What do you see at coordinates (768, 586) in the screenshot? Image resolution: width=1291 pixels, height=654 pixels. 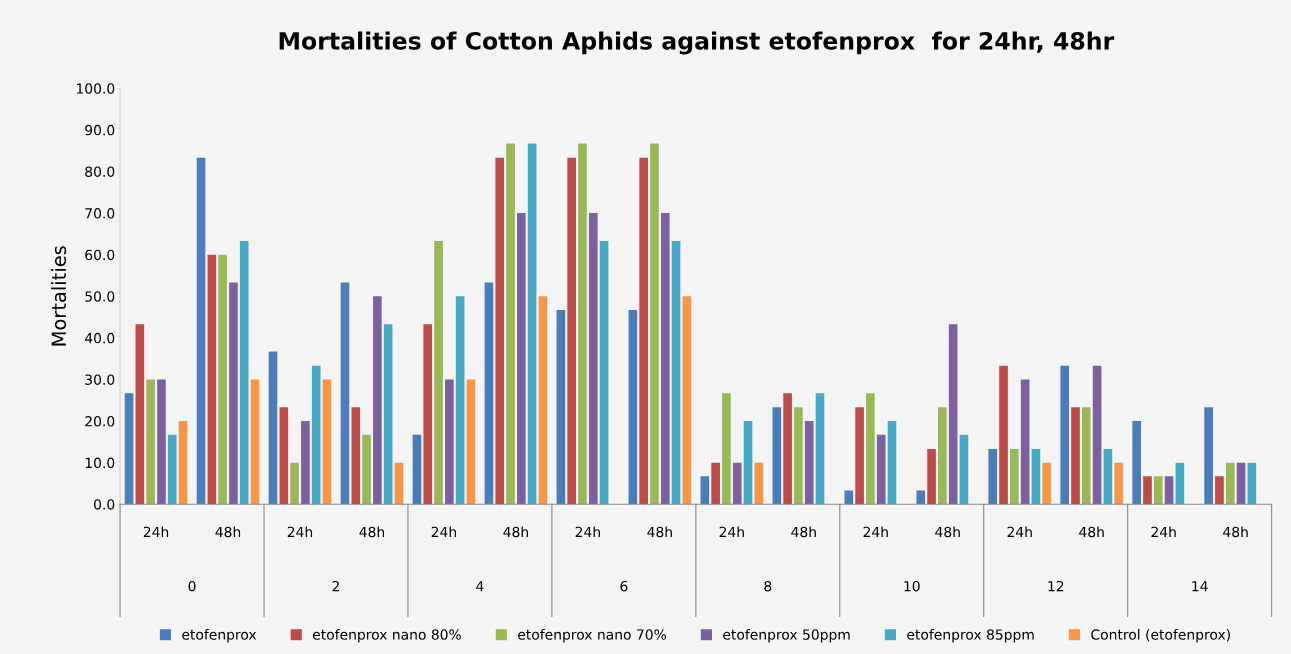 I see `text: 8` at bounding box center [768, 586].